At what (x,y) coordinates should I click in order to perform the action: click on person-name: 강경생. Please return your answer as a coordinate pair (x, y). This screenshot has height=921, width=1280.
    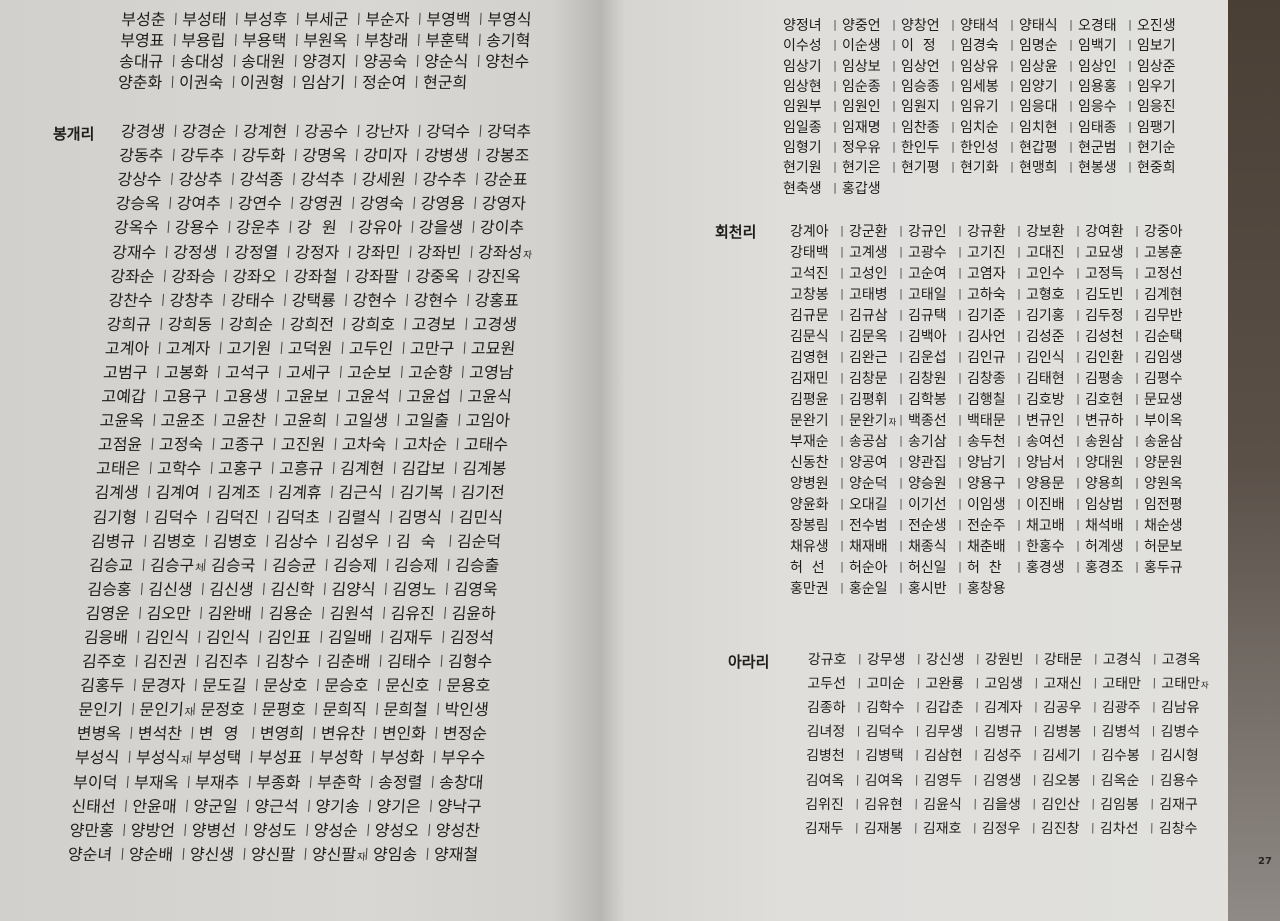
    Looking at the image, I should click on (143, 132).